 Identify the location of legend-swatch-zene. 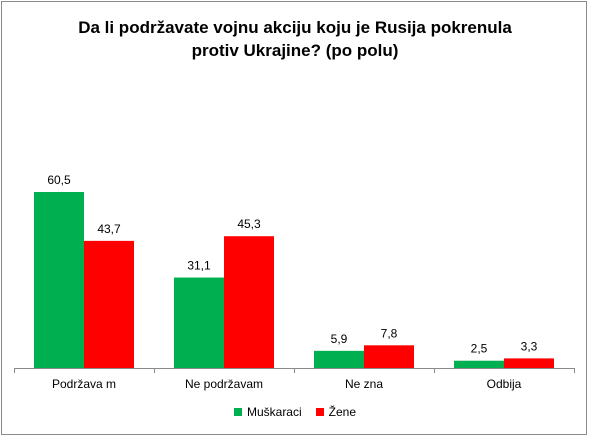
(319, 412).